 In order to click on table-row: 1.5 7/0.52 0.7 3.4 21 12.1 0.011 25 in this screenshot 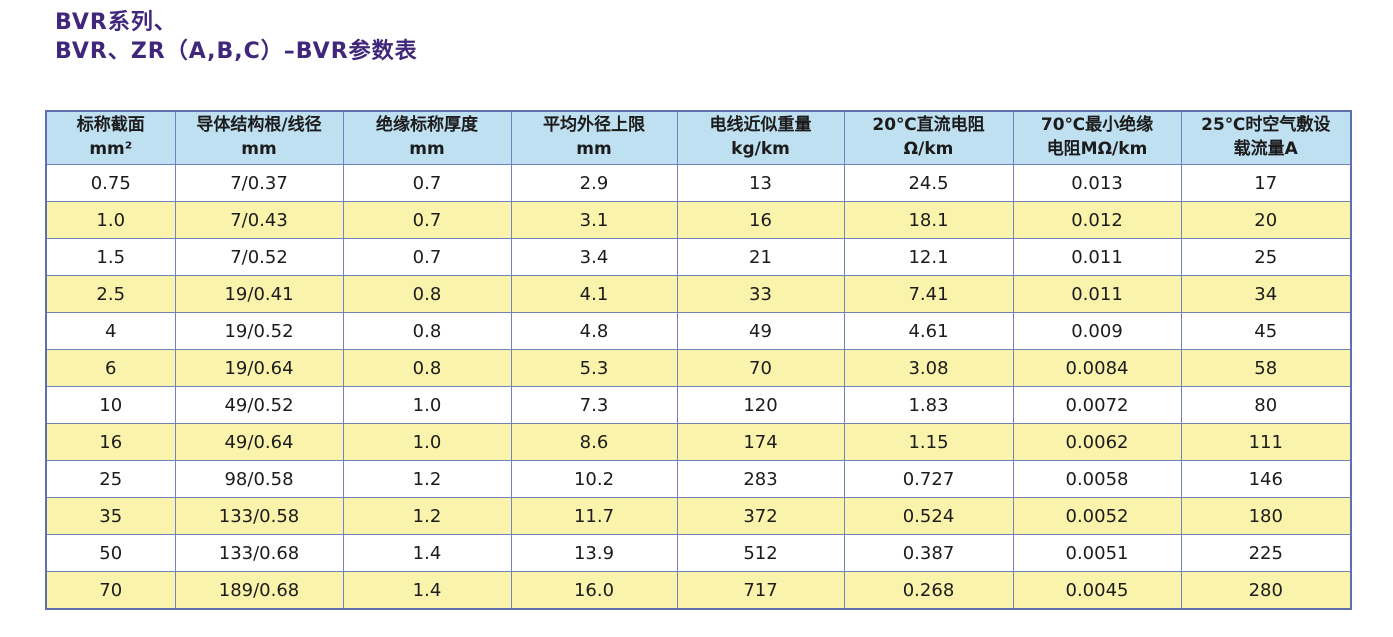, I will do `click(698, 257)`.